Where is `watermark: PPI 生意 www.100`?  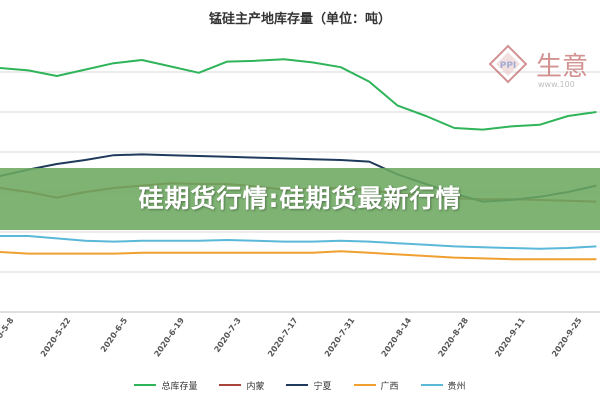 watermark: PPI 生意 www.100 is located at coordinates (544, 69).